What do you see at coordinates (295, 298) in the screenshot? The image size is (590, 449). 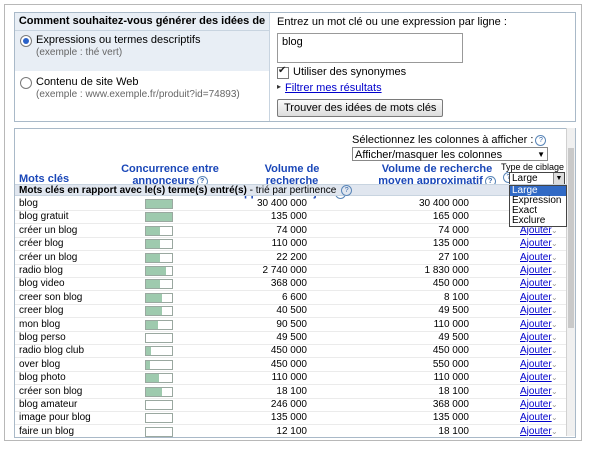 I see `table-row: creer son blog 6 600 8 100 Ajouter ⌄` at bounding box center [295, 298].